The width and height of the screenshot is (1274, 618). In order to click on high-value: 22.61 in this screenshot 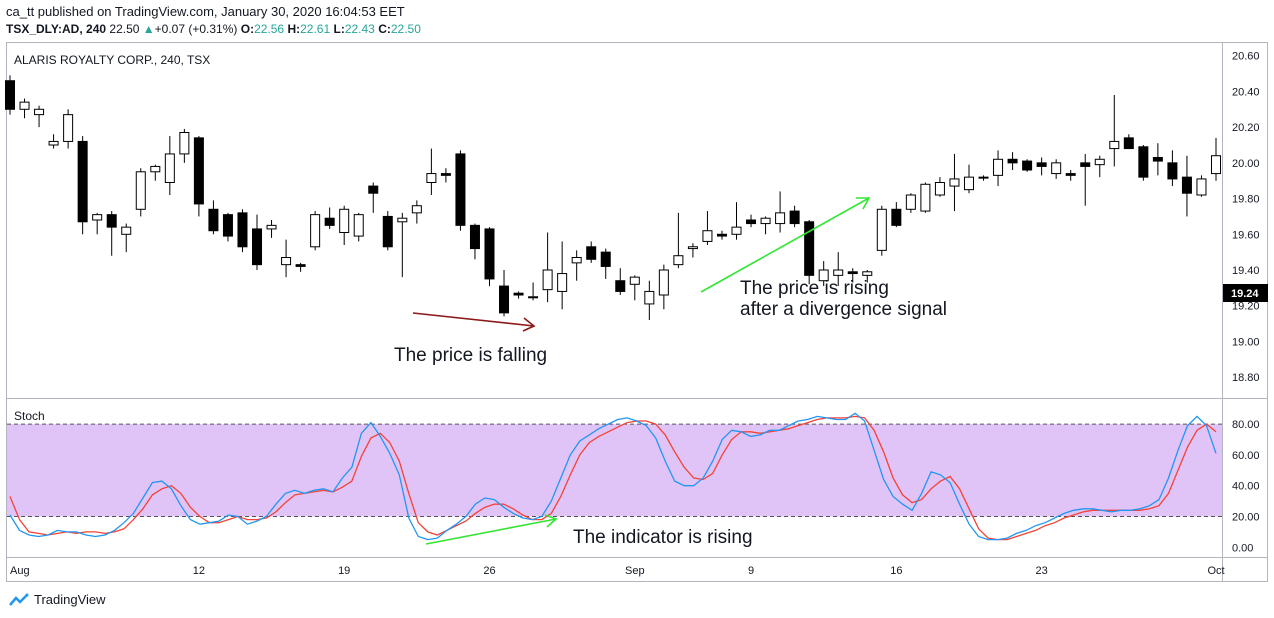, I will do `click(315, 29)`.